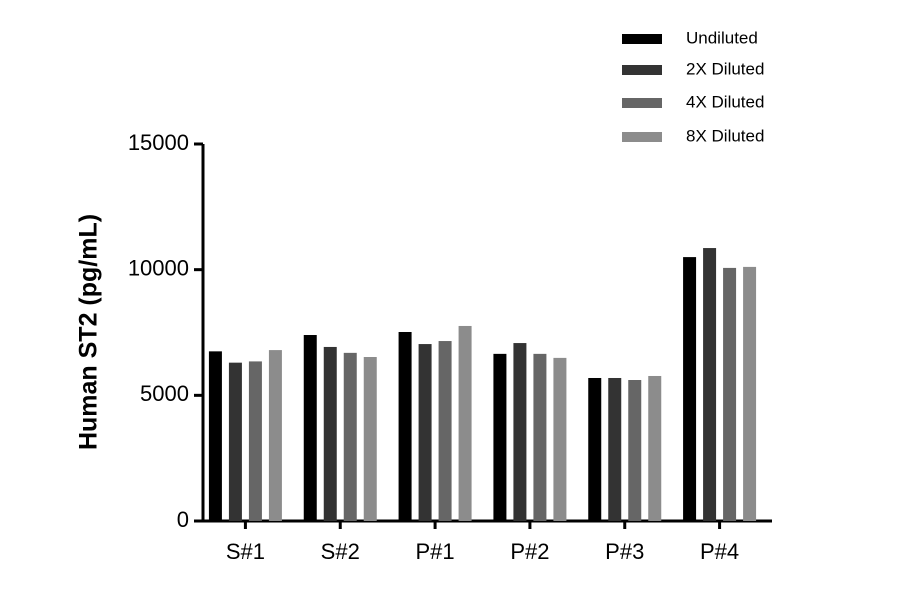  I want to click on y-tick-label: 15000, so click(158, 142).